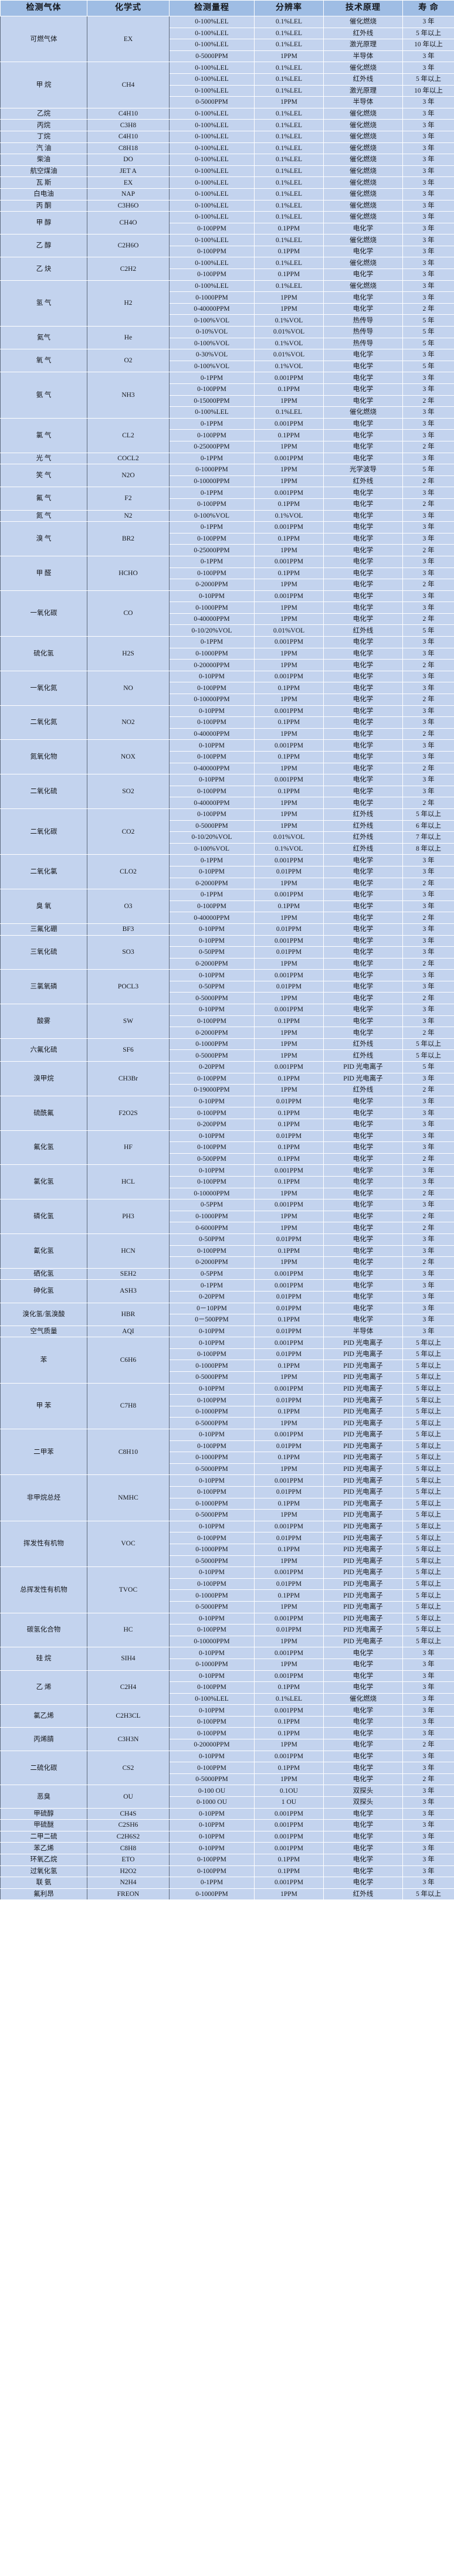  I want to click on chemical-formula-cell: C8H8, so click(128, 1848).